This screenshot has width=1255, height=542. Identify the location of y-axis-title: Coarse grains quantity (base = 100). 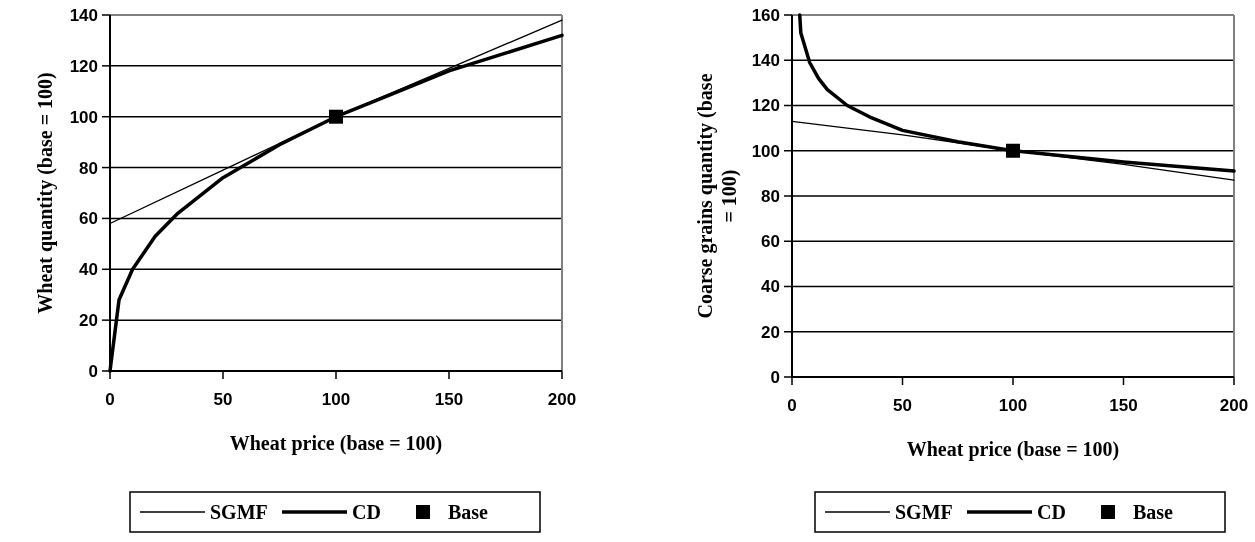
(717, 196).